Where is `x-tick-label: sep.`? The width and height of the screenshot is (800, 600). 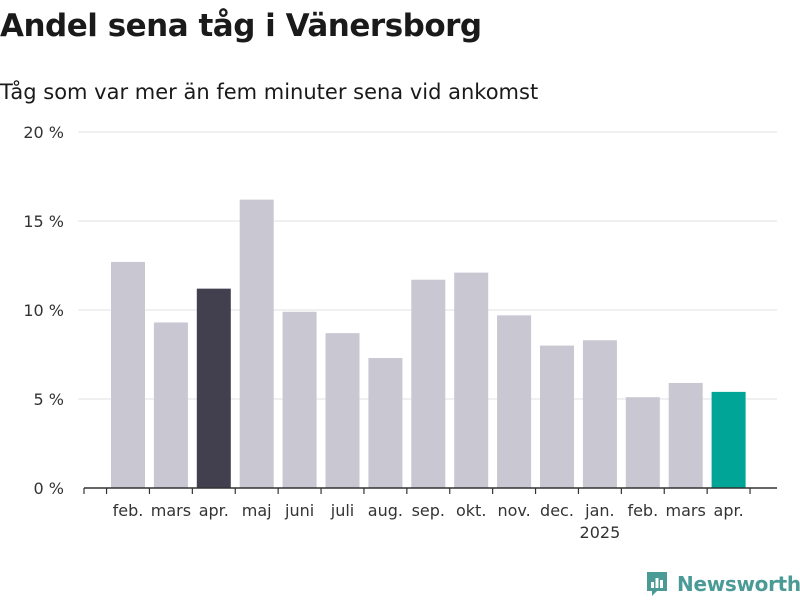 x-tick-label: sep. is located at coordinates (428, 510).